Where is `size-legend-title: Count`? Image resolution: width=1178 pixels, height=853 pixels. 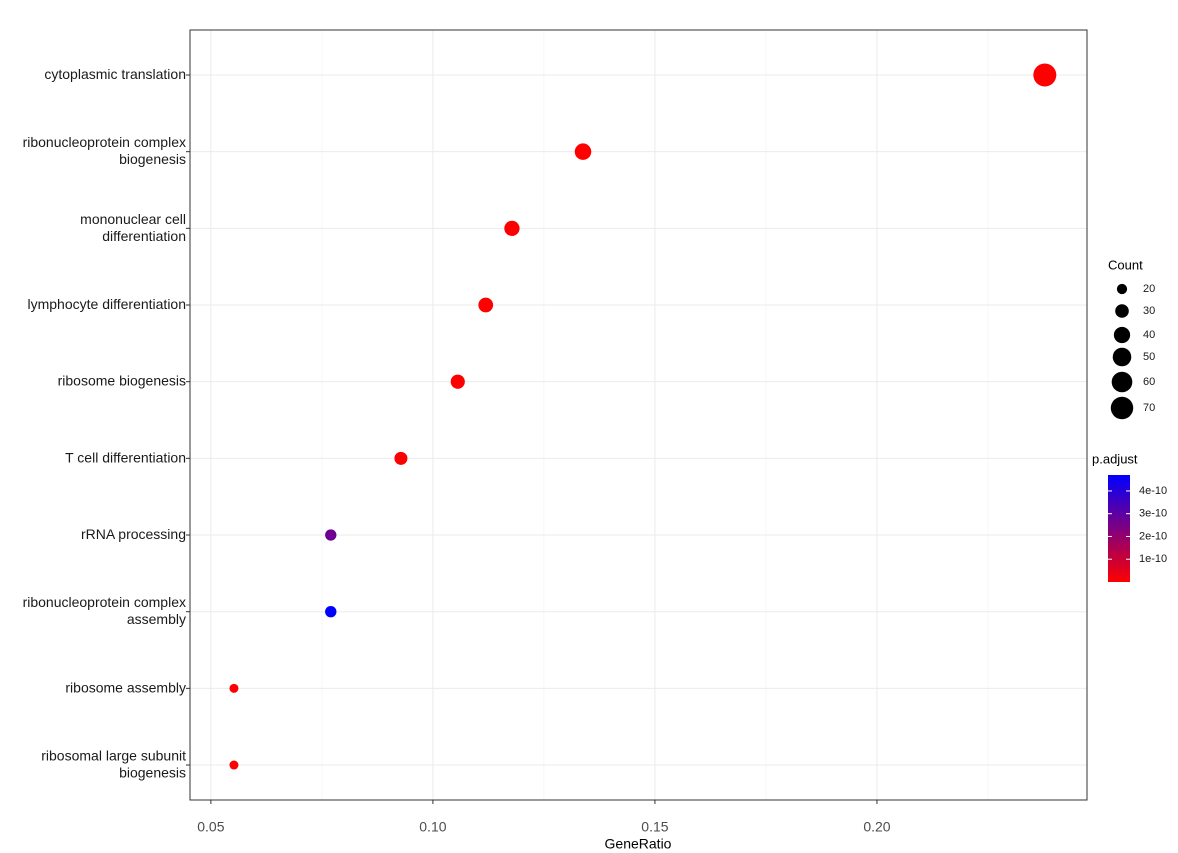 size-legend-title: Count is located at coordinates (1125, 264).